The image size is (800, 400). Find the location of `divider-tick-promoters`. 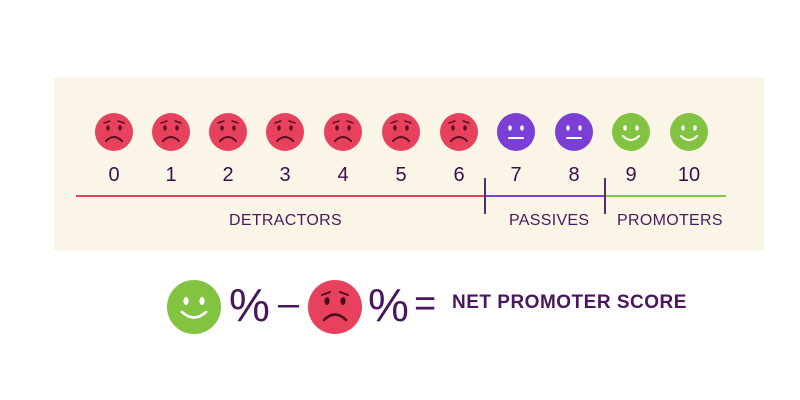

divider-tick-promoters is located at coordinates (605, 196).